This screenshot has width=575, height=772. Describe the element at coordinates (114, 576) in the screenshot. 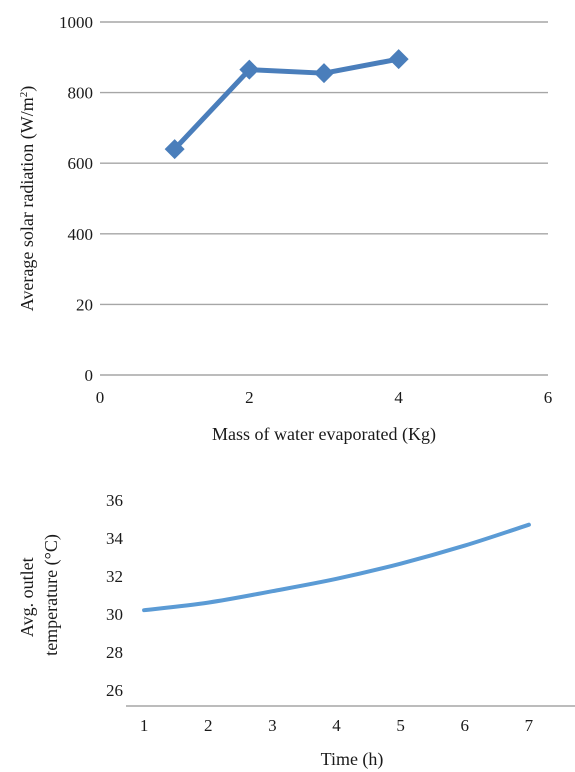

I see `chart2-y-tick-label: 32` at that location.